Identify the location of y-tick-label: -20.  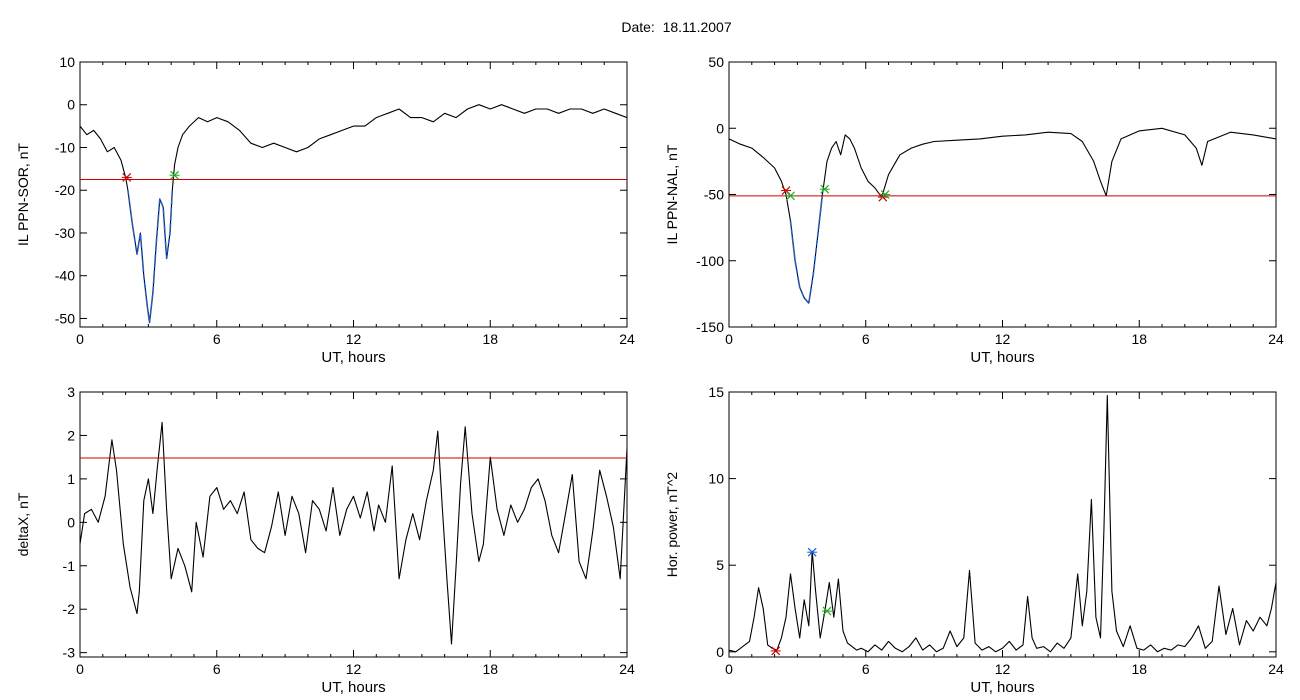
(65, 190).